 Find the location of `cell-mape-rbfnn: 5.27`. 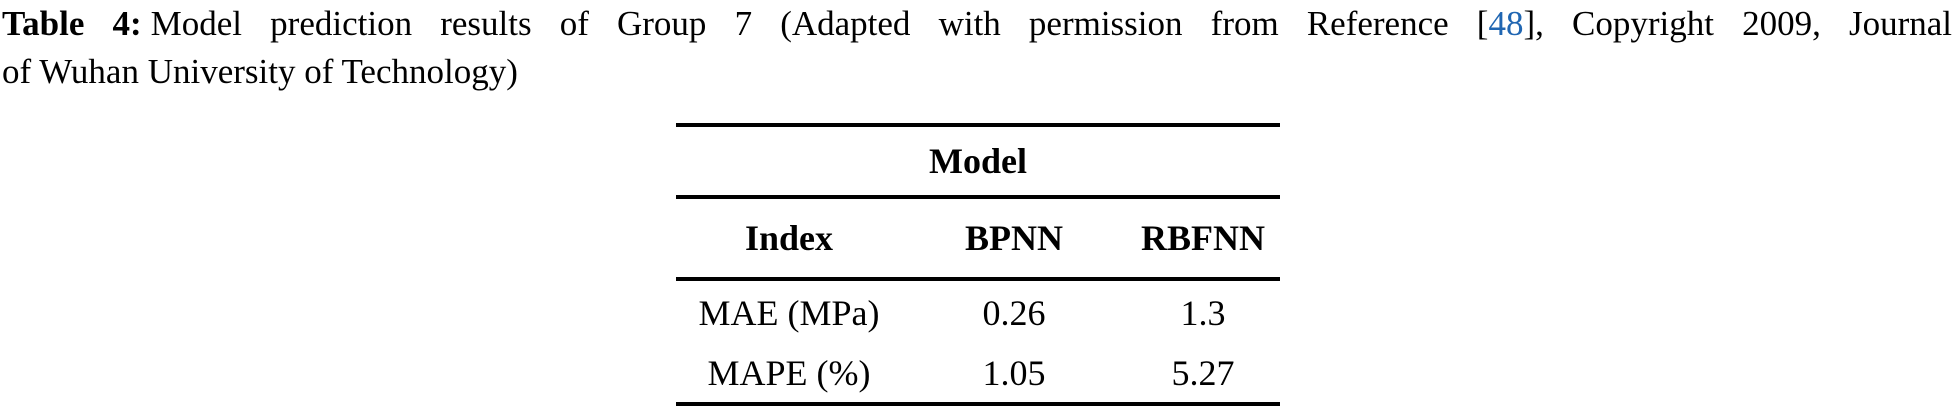

cell-mape-rbfnn: 5.27 is located at coordinates (1203, 372).